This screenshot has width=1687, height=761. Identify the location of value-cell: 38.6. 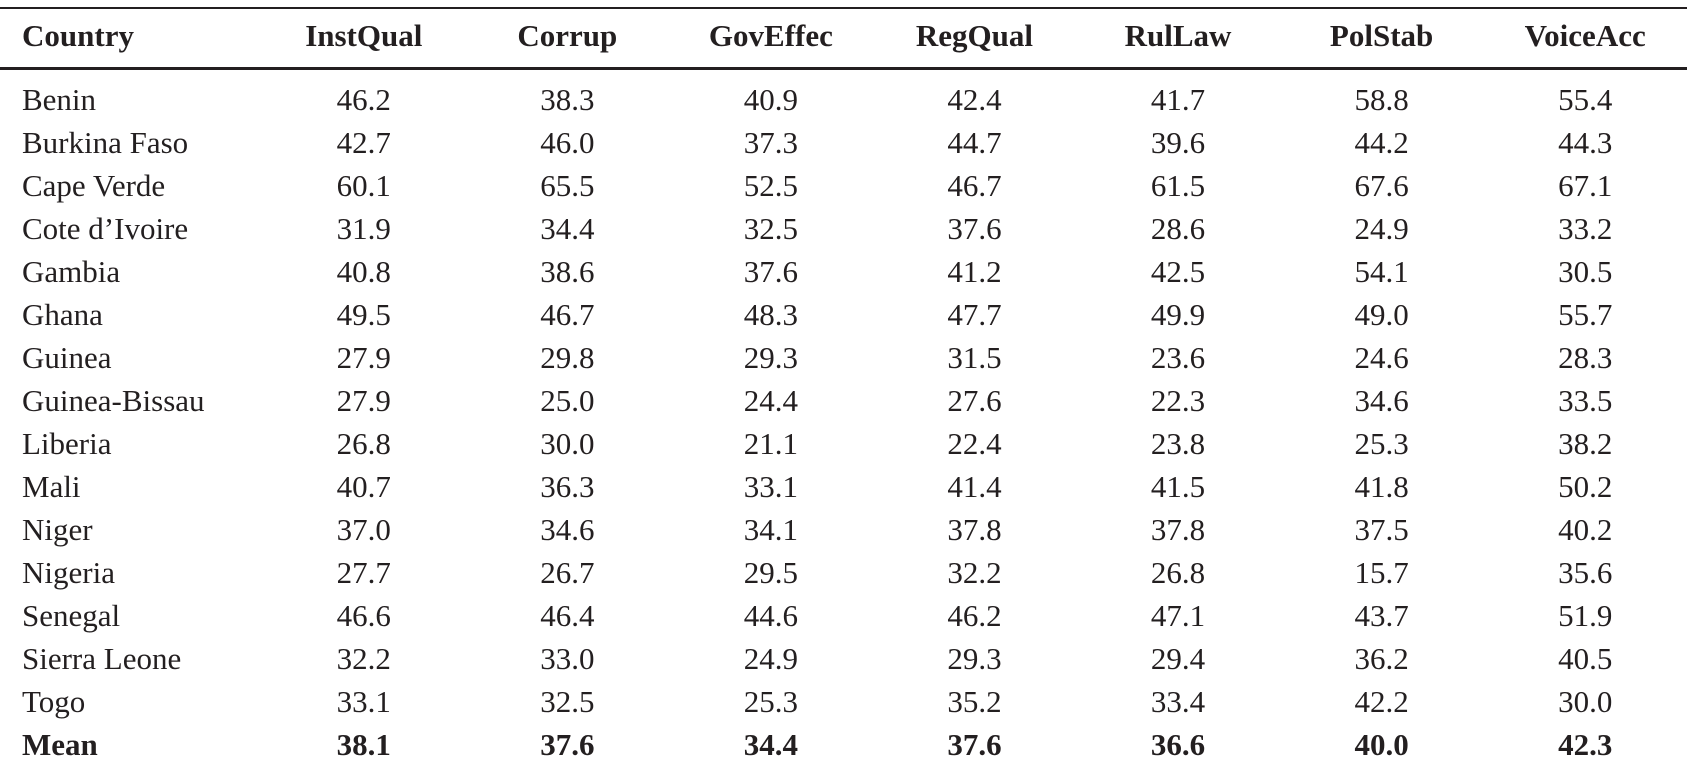
(567, 271).